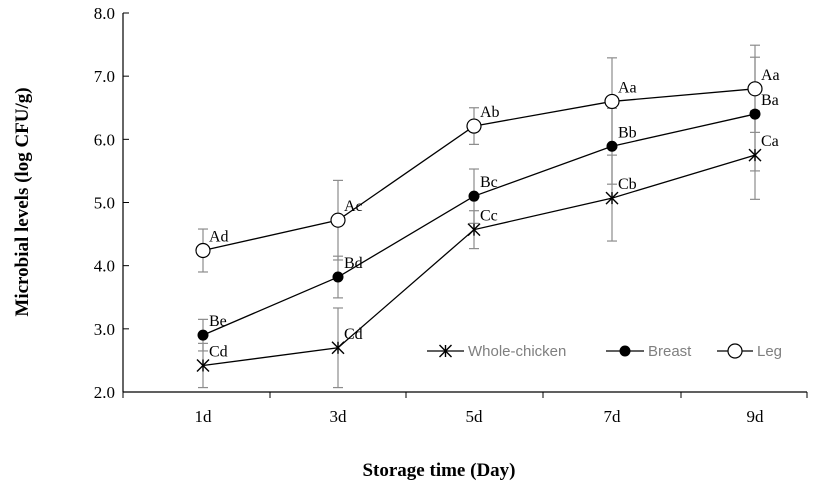  What do you see at coordinates (627, 184) in the screenshot?
I see `significance-letter: Cb` at bounding box center [627, 184].